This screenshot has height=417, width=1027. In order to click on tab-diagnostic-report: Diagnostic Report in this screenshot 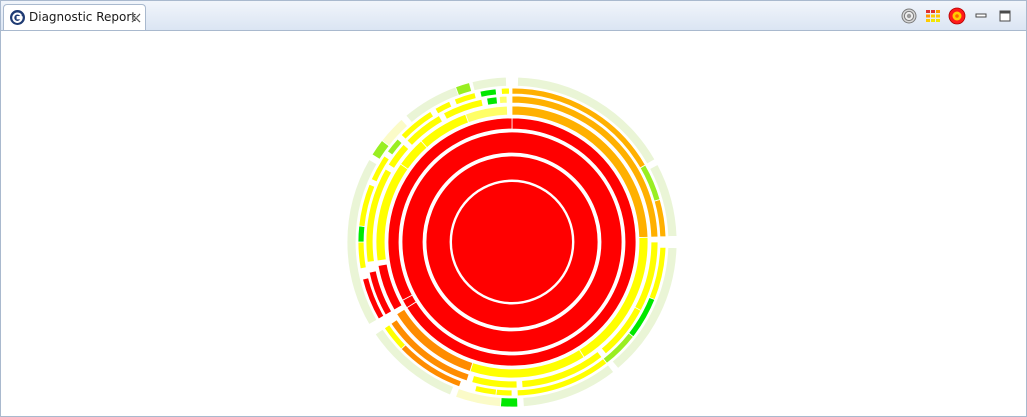, I will do `click(74, 17)`.